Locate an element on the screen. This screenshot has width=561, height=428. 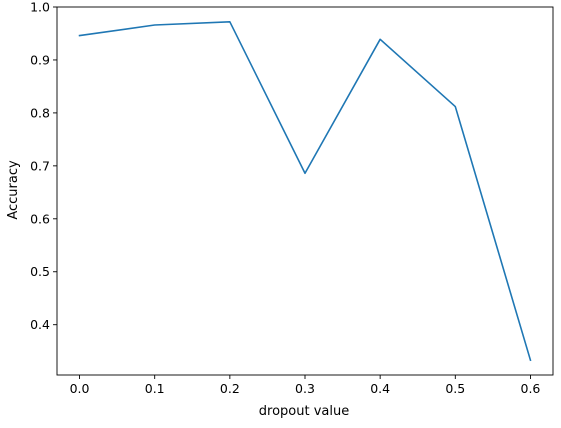
y-tick-label: 0.8 is located at coordinates (40, 112).